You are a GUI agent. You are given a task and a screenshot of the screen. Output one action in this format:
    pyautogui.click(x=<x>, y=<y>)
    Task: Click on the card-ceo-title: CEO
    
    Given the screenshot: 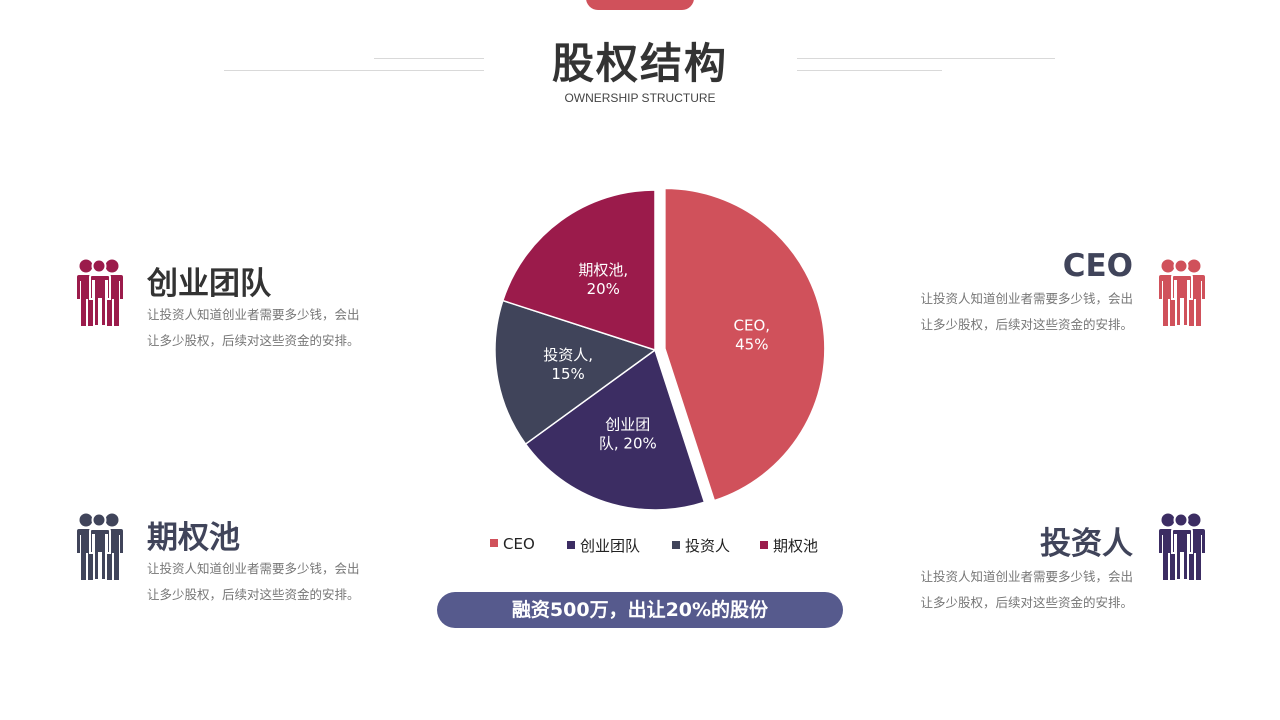 What is the action you would take?
    pyautogui.click(x=1097, y=266)
    